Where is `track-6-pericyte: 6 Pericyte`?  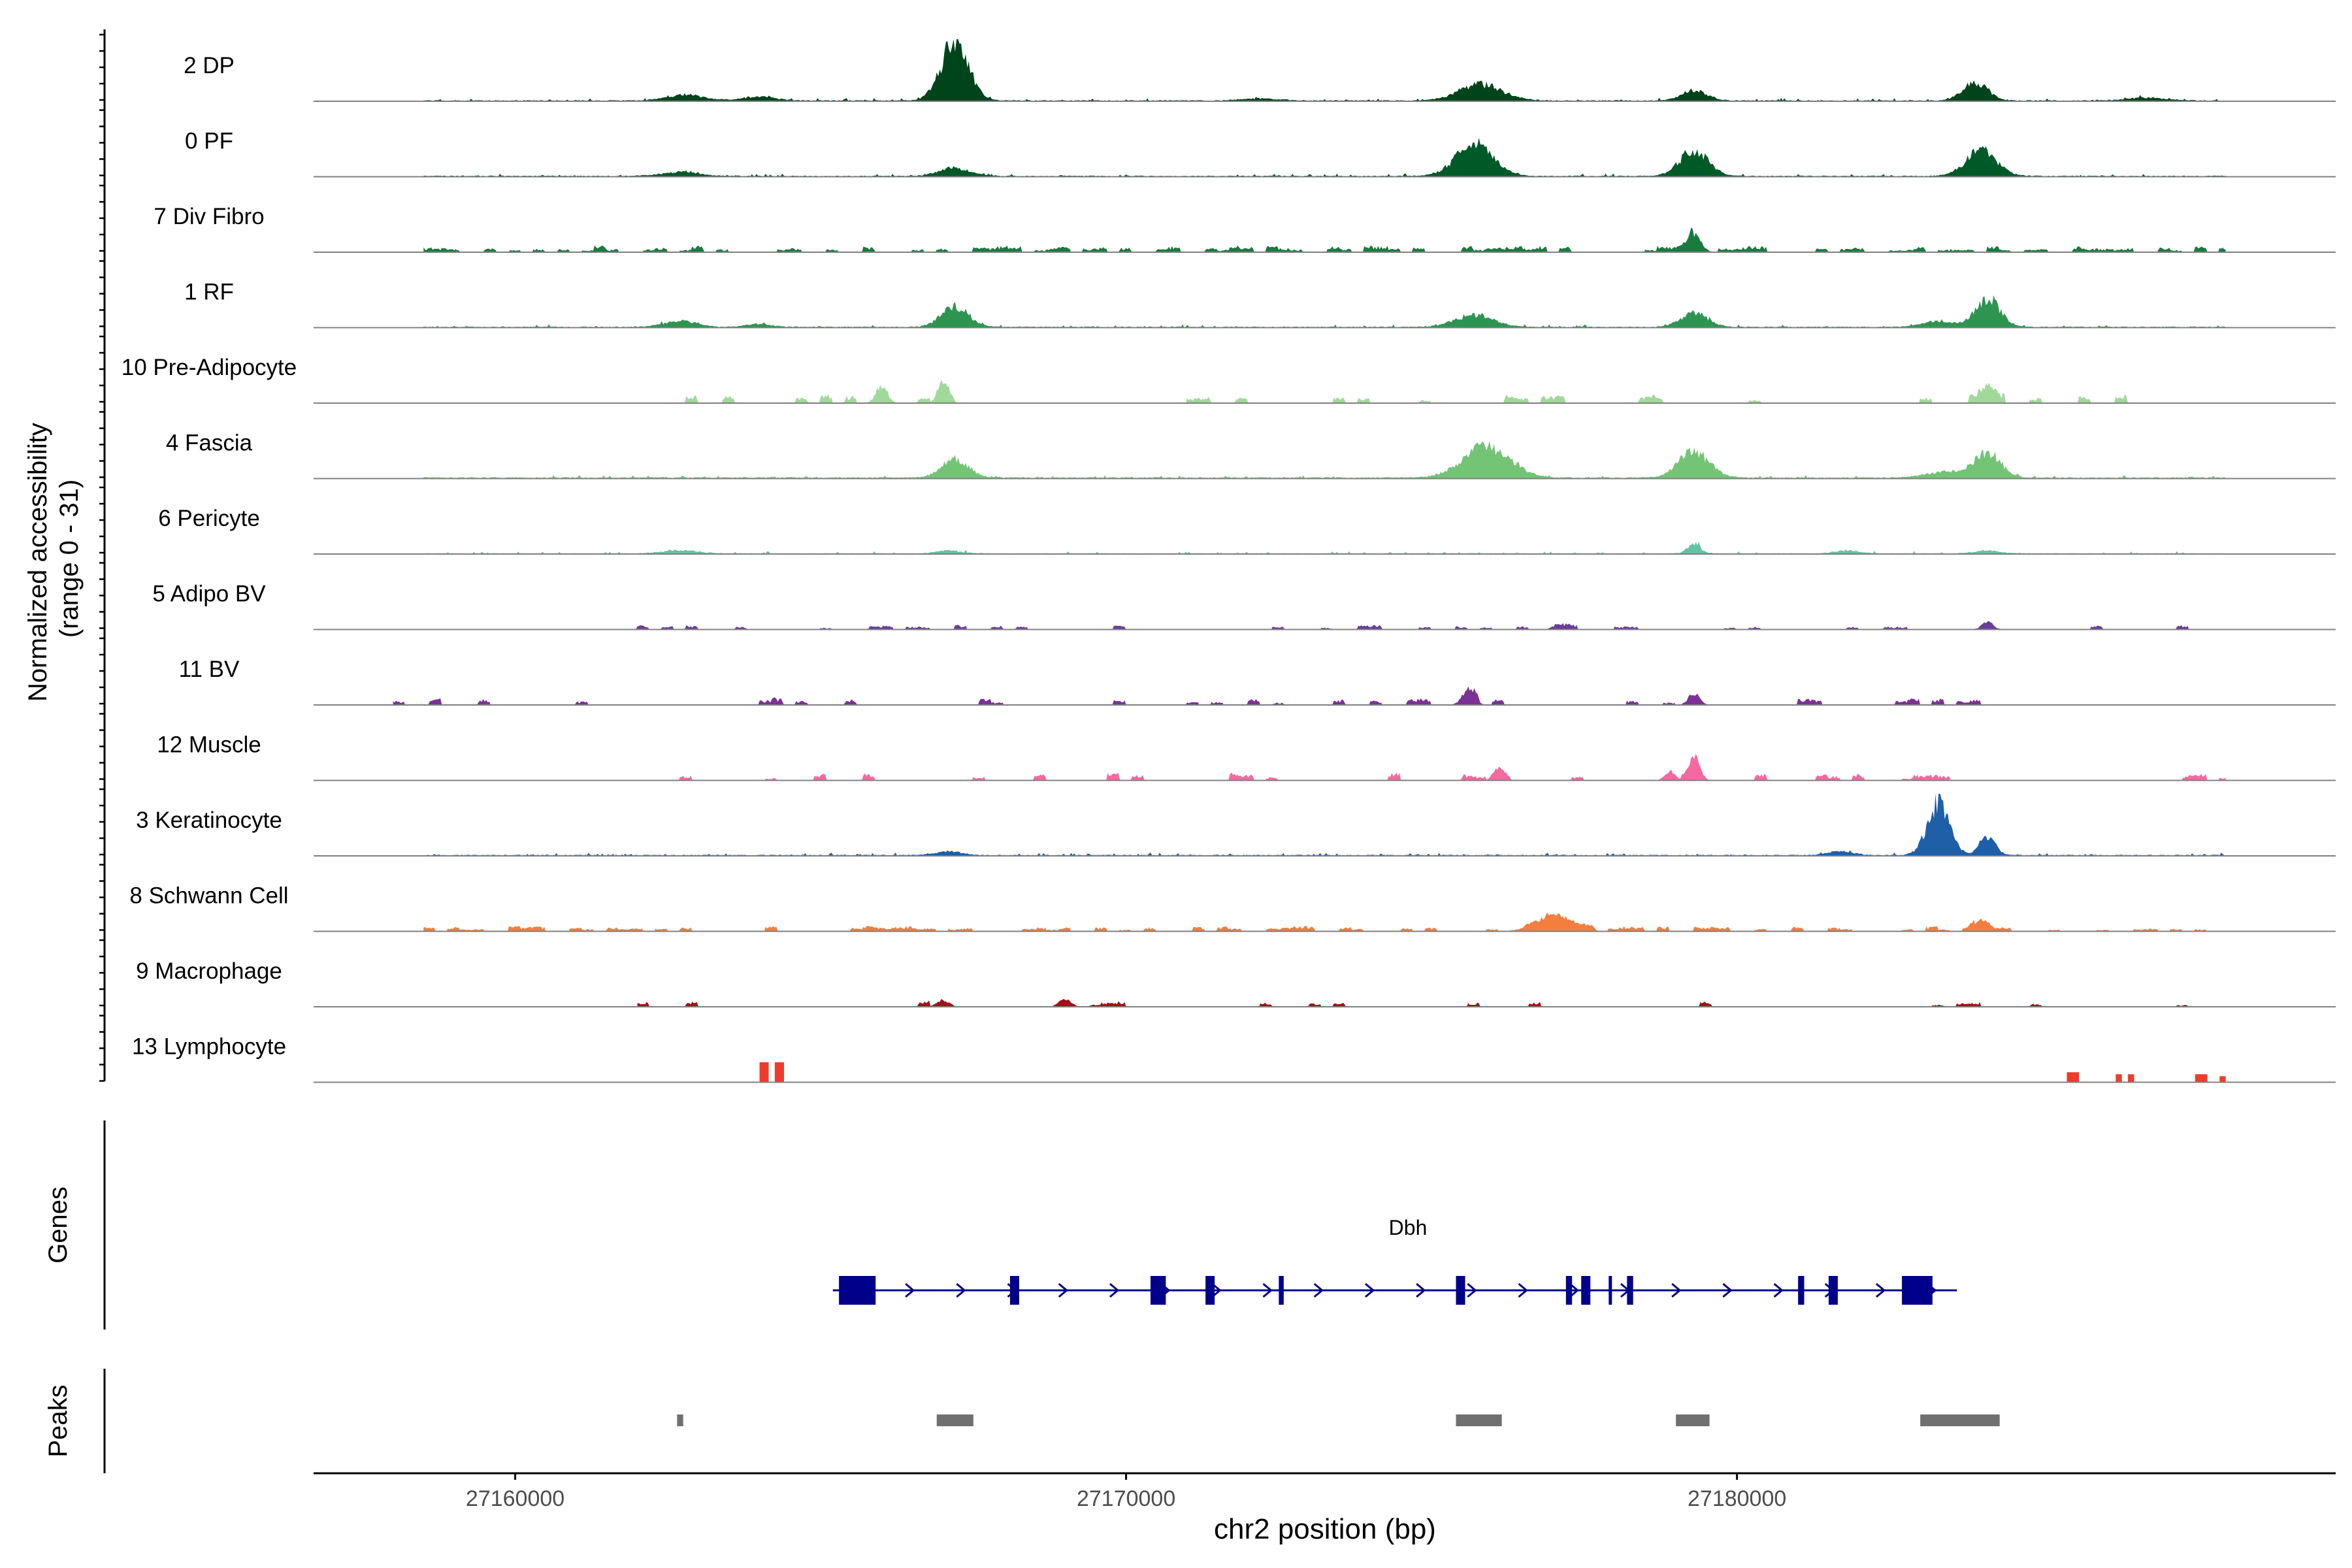
track-6-pericyte: 6 Pericyte is located at coordinates (1247, 530).